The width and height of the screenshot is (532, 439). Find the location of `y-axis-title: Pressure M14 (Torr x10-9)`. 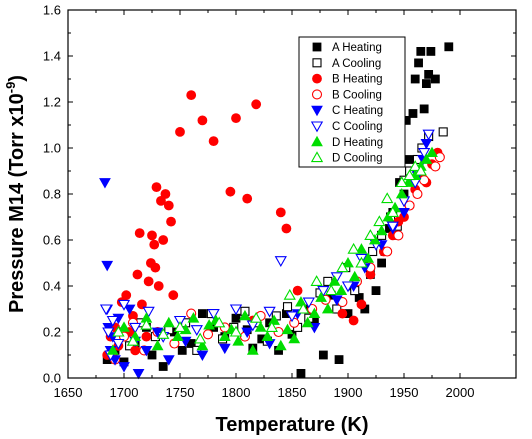

y-axis-title: Pressure M14 (Torr x10-9) is located at coordinates (15, 194).